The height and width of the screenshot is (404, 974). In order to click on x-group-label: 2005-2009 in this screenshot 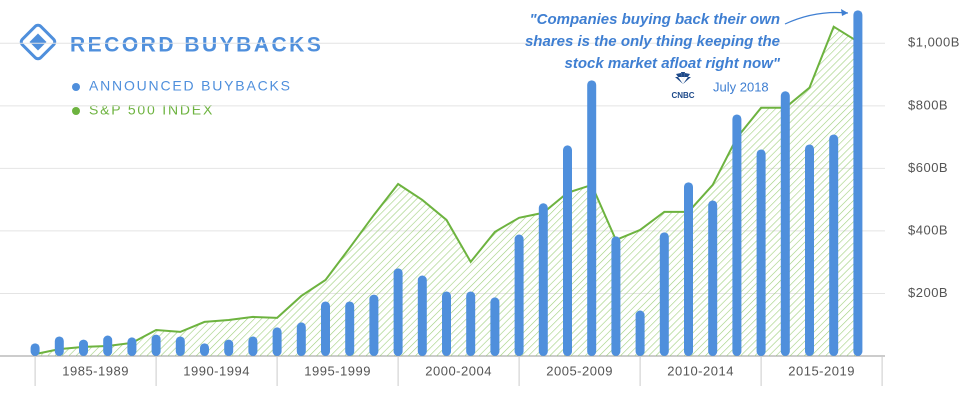, I will do `click(579, 370)`.